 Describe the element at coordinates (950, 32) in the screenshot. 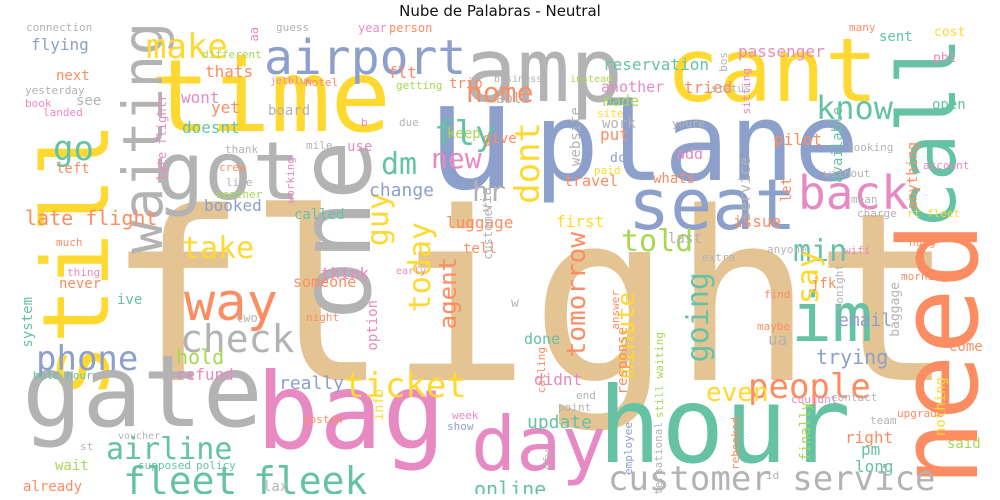

I see `word-cost: cost` at that location.